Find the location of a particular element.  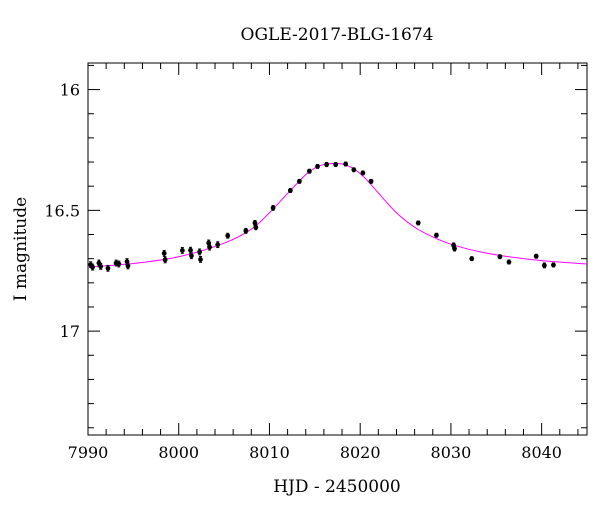

x-axis-label: HJD - 2450000 is located at coordinates (337, 487).